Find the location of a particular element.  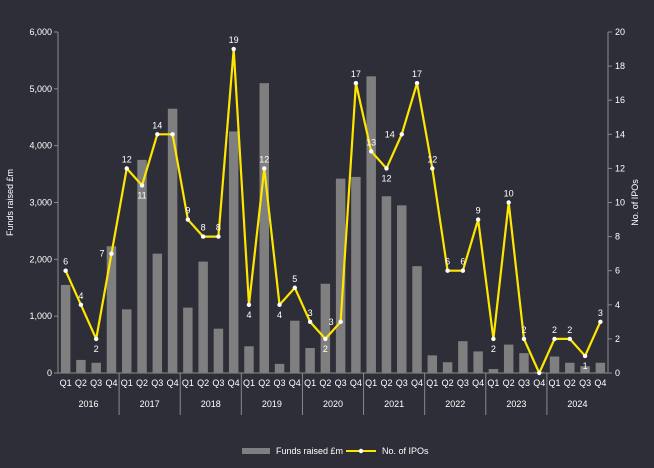

left-tick-label: 0 is located at coordinates (49, 373).